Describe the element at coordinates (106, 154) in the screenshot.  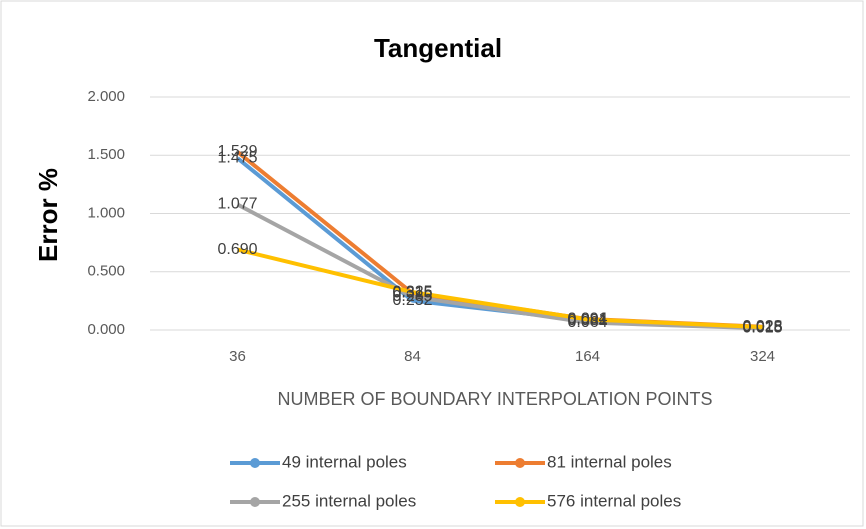
I see `y-tick-label: 1.500` at that location.